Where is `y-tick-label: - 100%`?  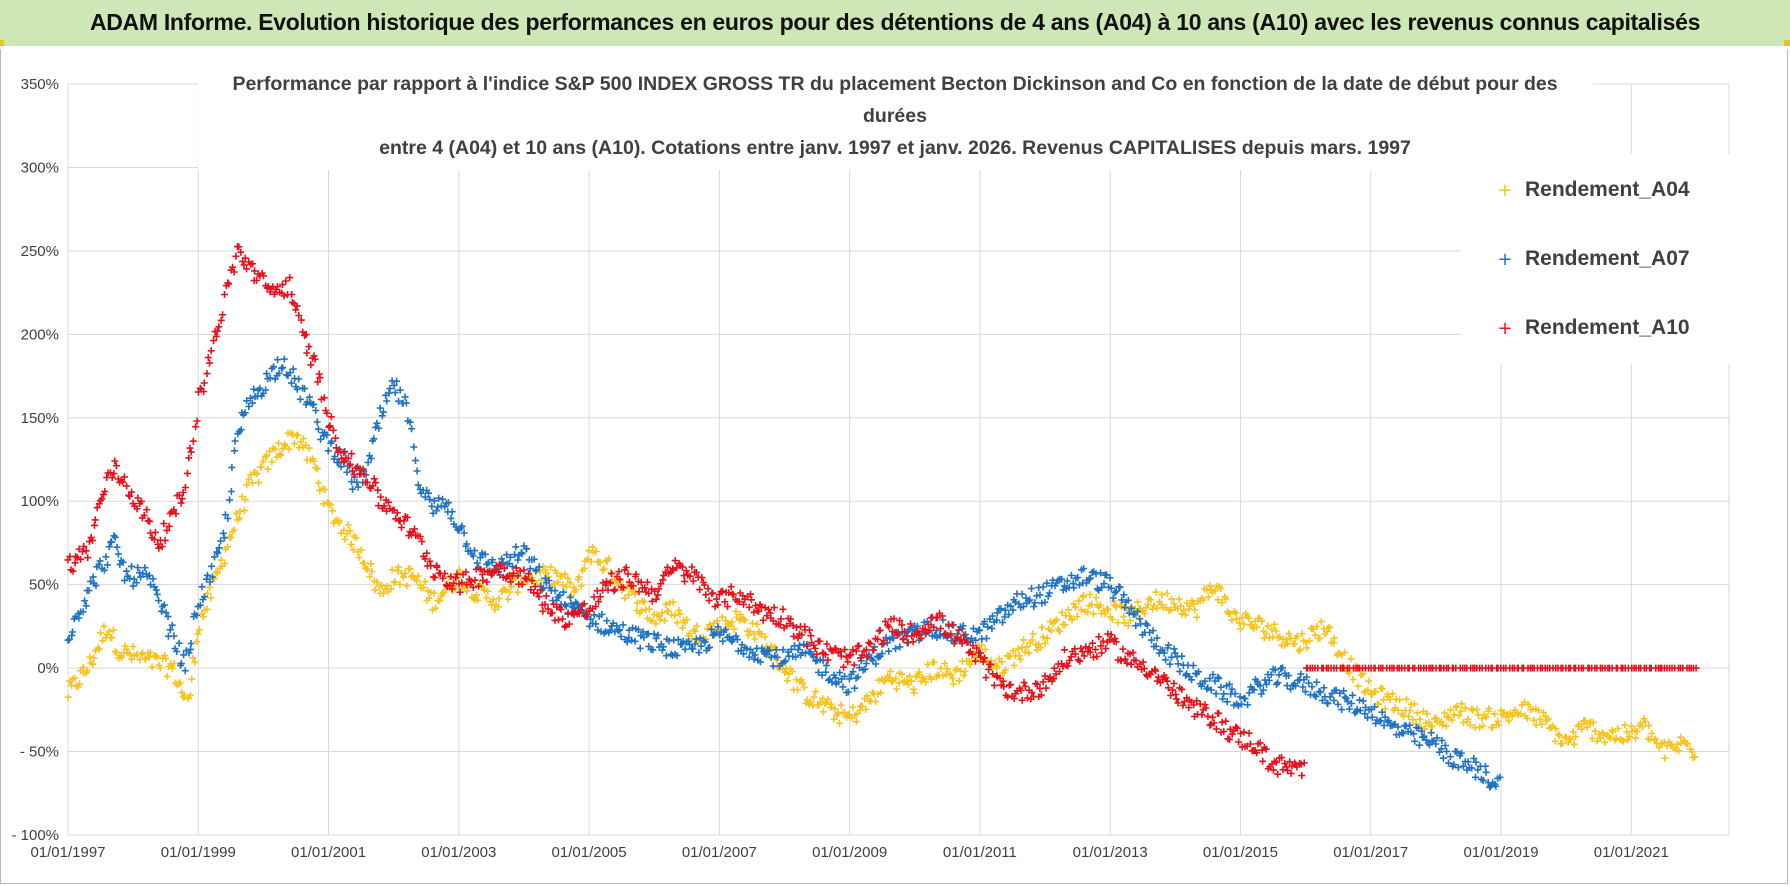
y-tick-label: - 100% is located at coordinates (35, 835).